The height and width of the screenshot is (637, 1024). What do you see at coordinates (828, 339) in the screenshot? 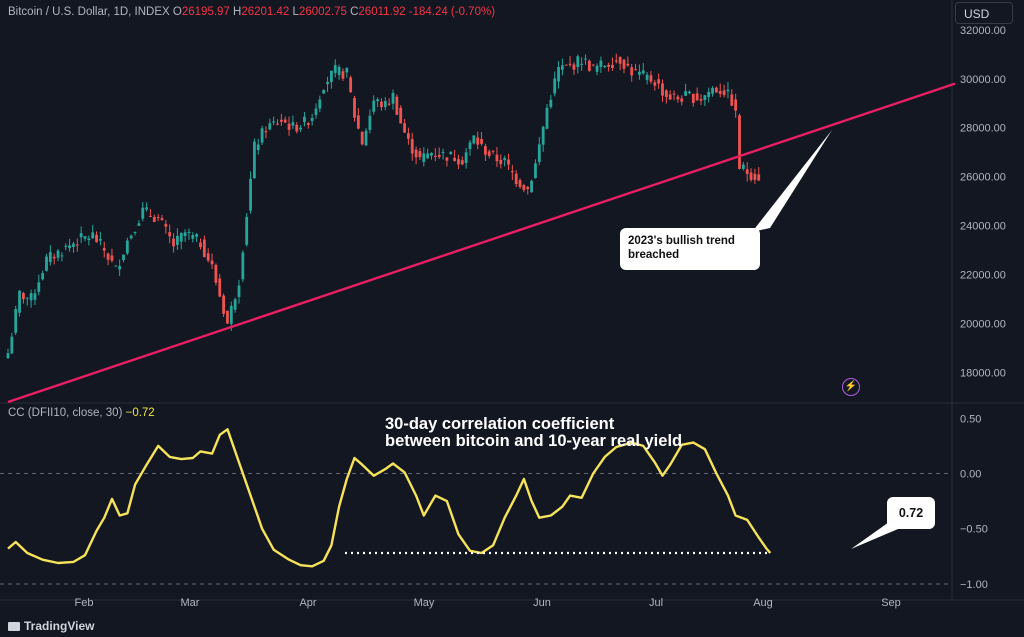
I see `callout-pointers` at bounding box center [828, 339].